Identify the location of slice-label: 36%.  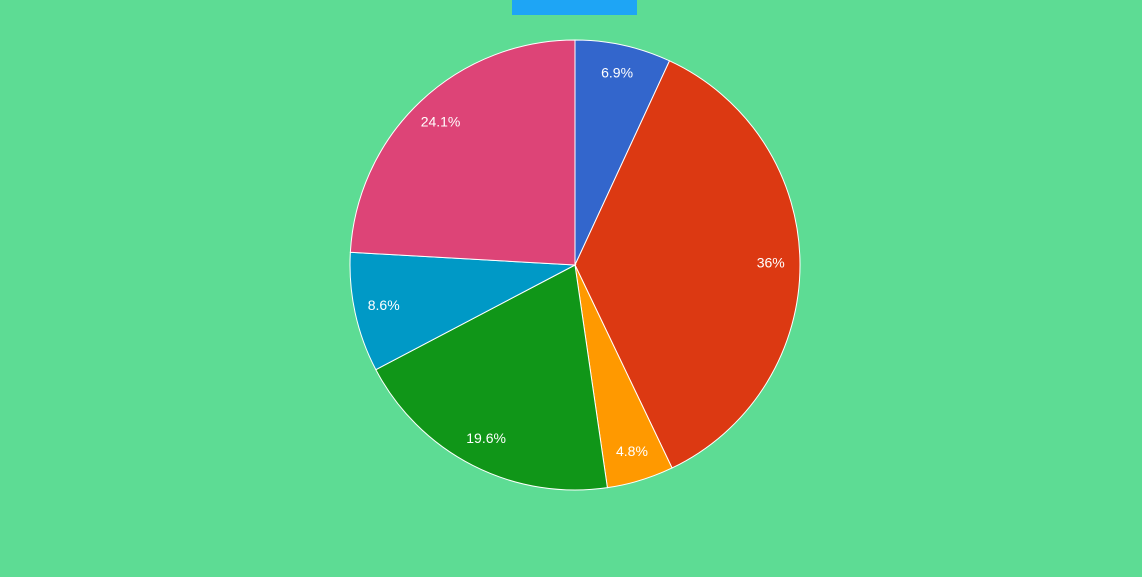
(771, 262).